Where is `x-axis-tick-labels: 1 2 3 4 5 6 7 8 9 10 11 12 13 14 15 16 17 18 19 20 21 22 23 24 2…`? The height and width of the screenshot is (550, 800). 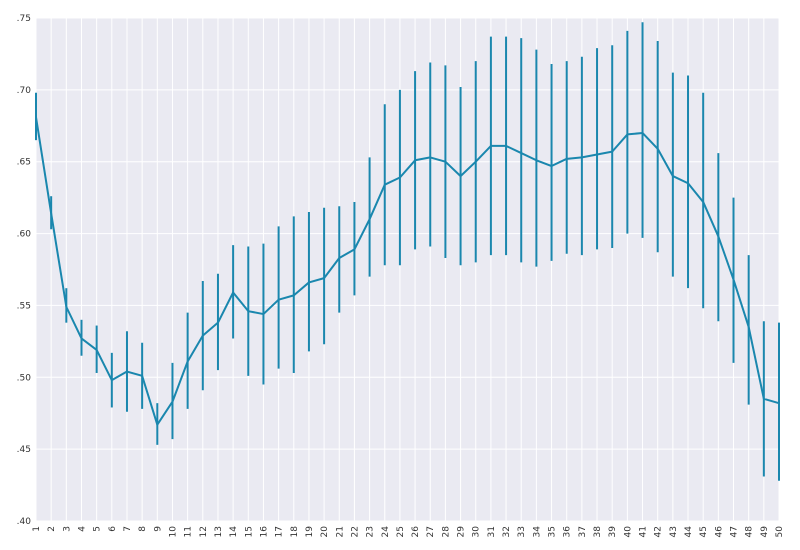 x-axis-tick-labels: 1 2 3 4 5 6 7 8 9 10 11 12 13 14 15 16 17 18 19 20 21 22 23 24 2… is located at coordinates (408, 532).